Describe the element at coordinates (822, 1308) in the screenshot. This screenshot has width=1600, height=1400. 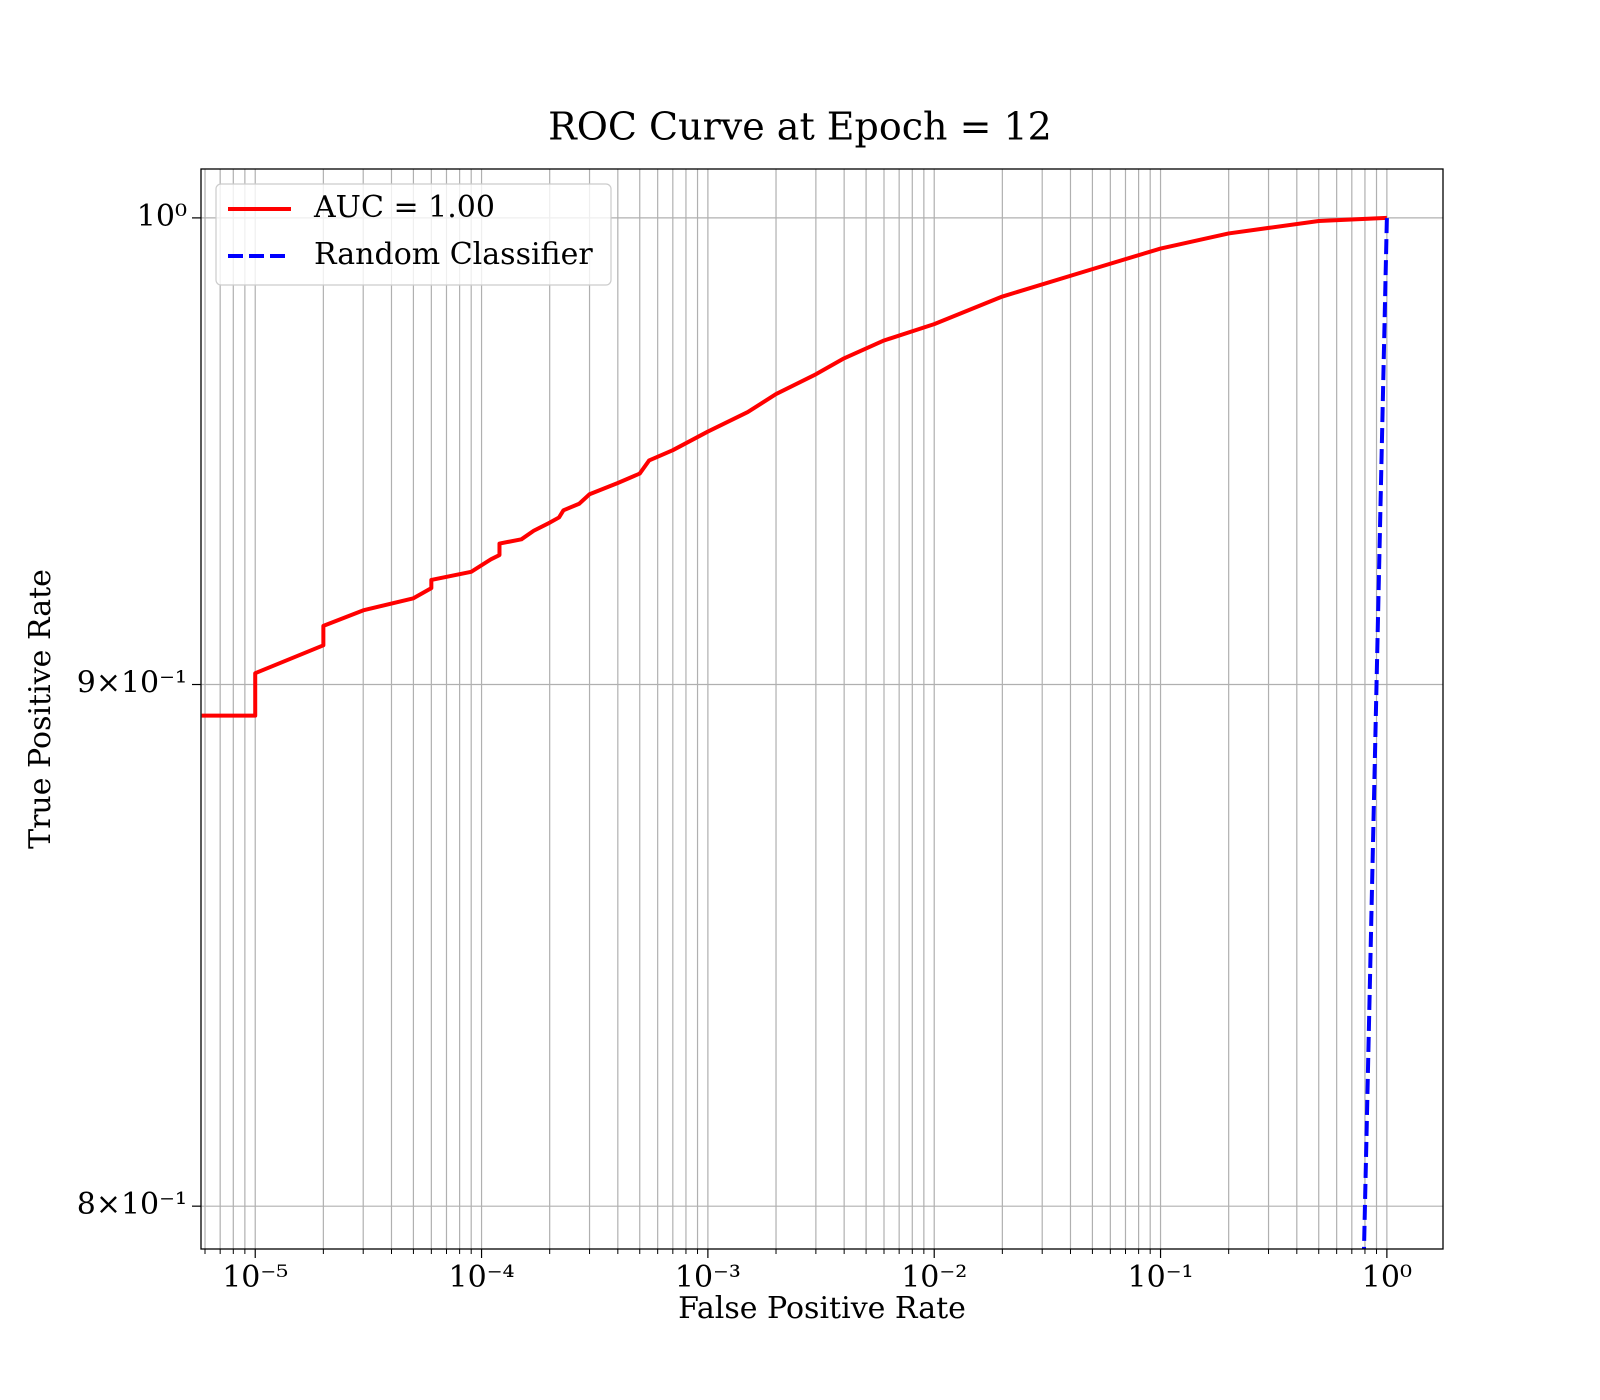
I see `x-axis-label: False Positive Rate` at that location.